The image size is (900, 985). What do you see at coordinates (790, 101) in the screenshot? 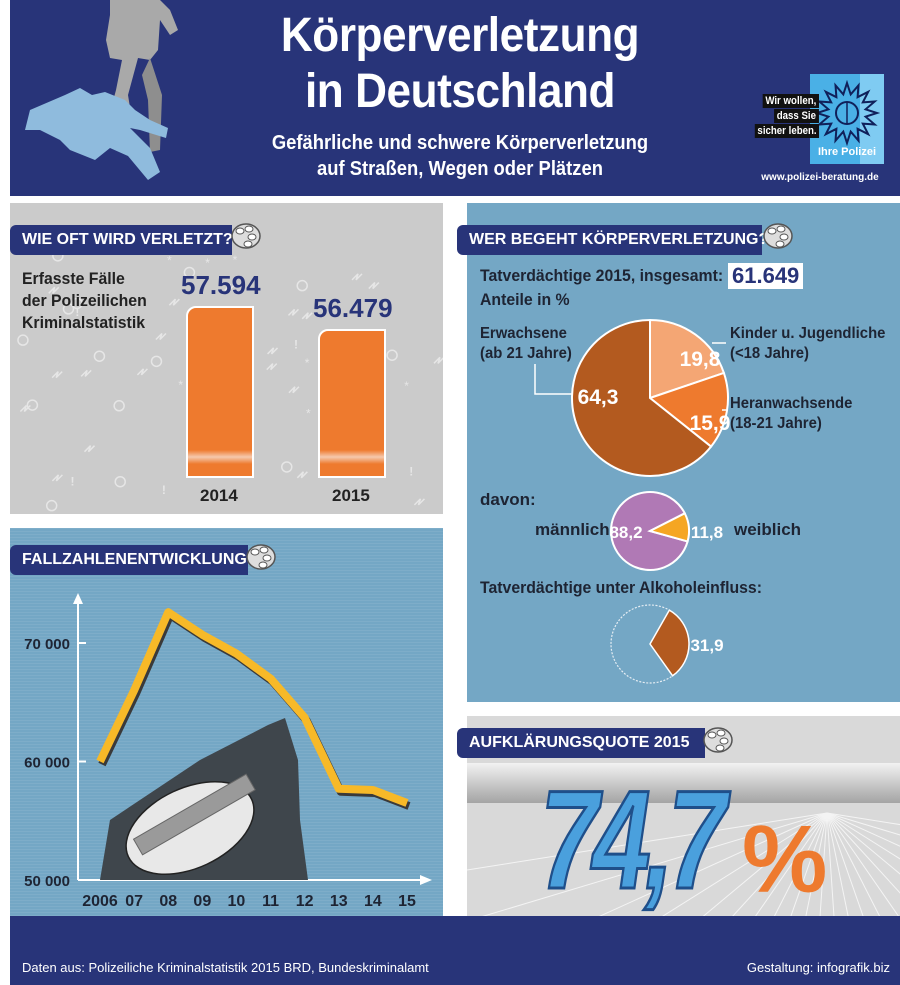
I see `slogan-line-1: Wir wollen,` at bounding box center [790, 101].